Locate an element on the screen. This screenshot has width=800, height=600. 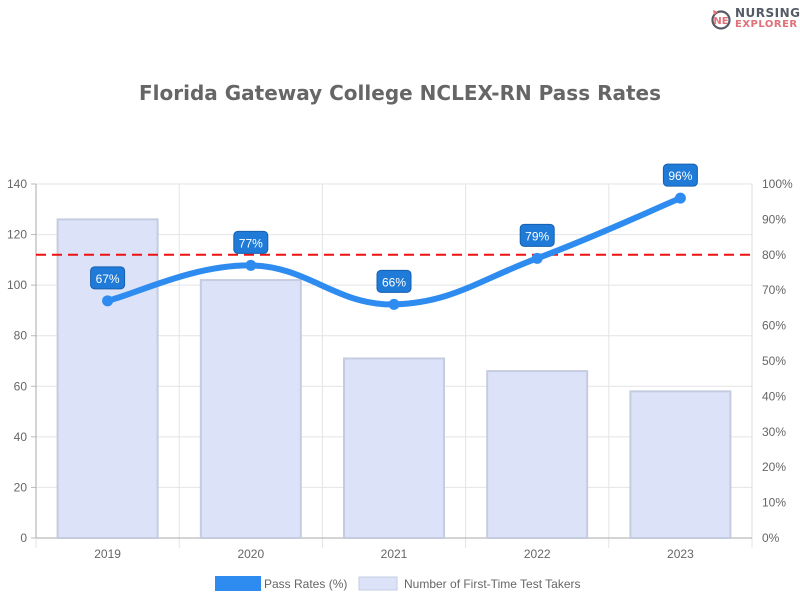
x-tick-label: 2023 is located at coordinates (680, 554).